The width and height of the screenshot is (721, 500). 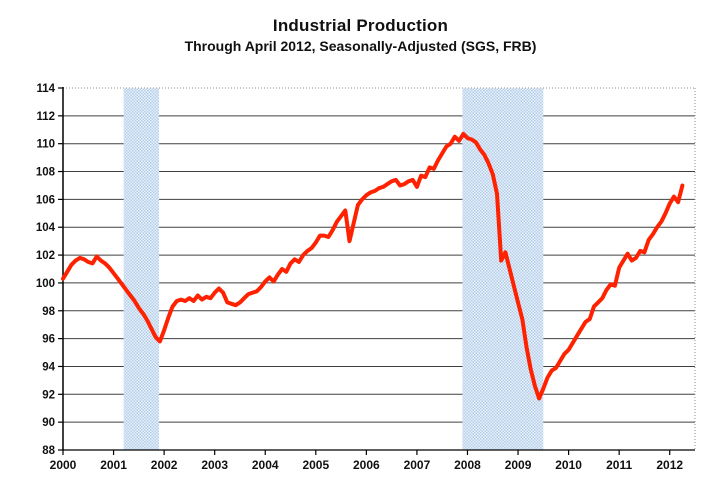 I want to click on y-tick-label: 88, so click(x=48, y=451).